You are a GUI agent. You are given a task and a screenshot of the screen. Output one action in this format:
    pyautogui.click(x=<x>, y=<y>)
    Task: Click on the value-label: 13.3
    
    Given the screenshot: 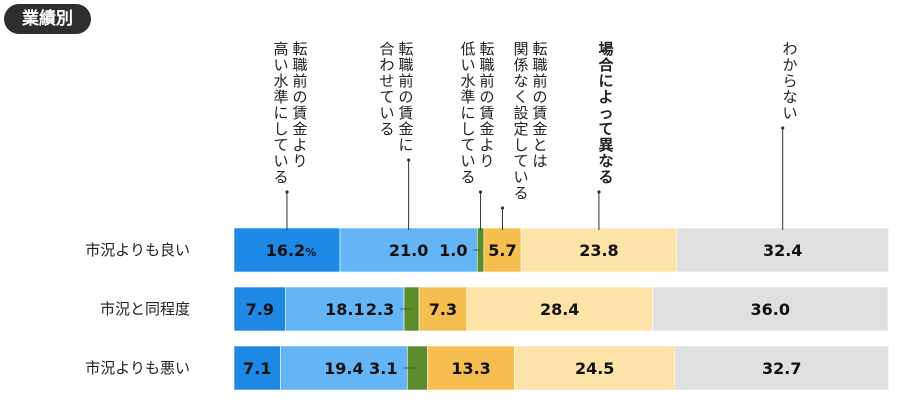 What is the action you would take?
    pyautogui.click(x=470, y=368)
    